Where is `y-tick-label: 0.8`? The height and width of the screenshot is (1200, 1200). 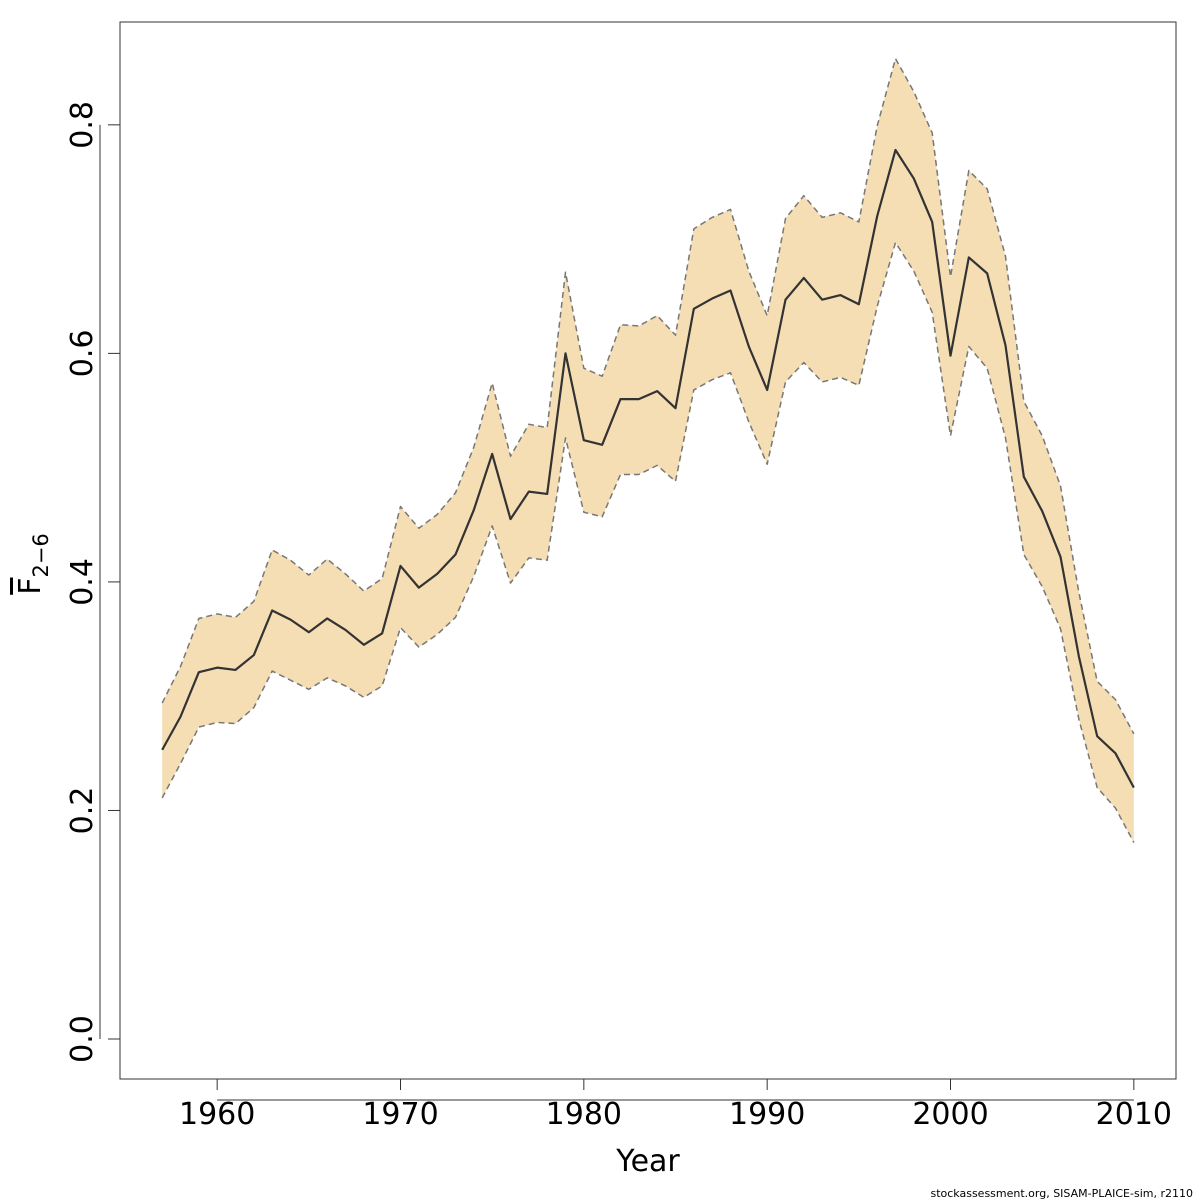 y-tick-label: 0.8 is located at coordinates (82, 125).